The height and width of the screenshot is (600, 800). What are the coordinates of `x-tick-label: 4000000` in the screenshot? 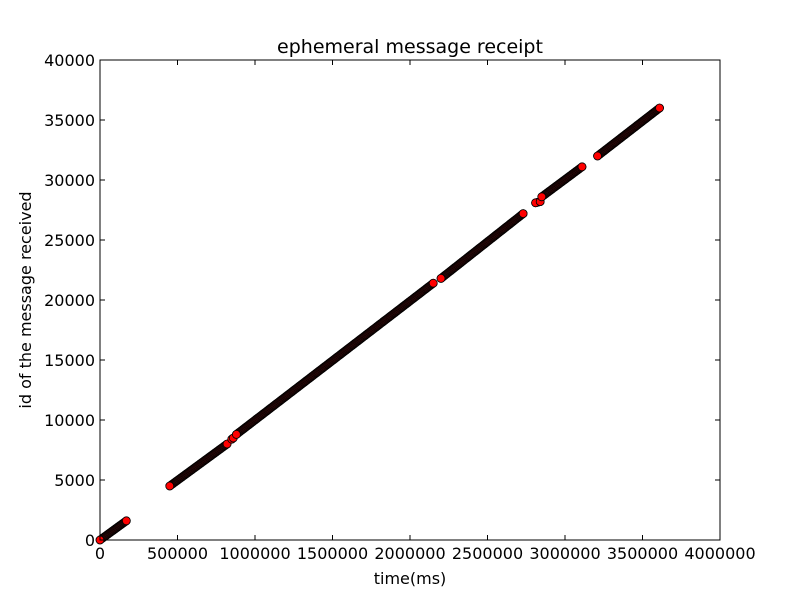 It's located at (719, 553).